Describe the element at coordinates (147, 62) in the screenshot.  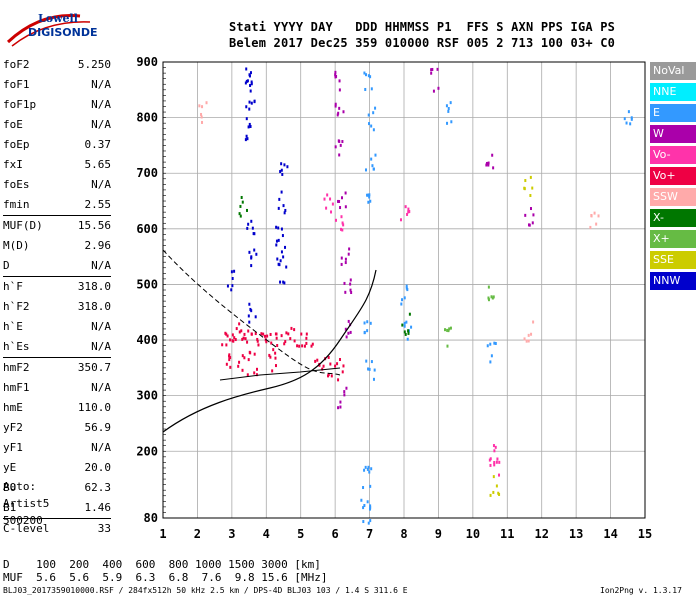
I see `y-tick-label: 900` at that location.